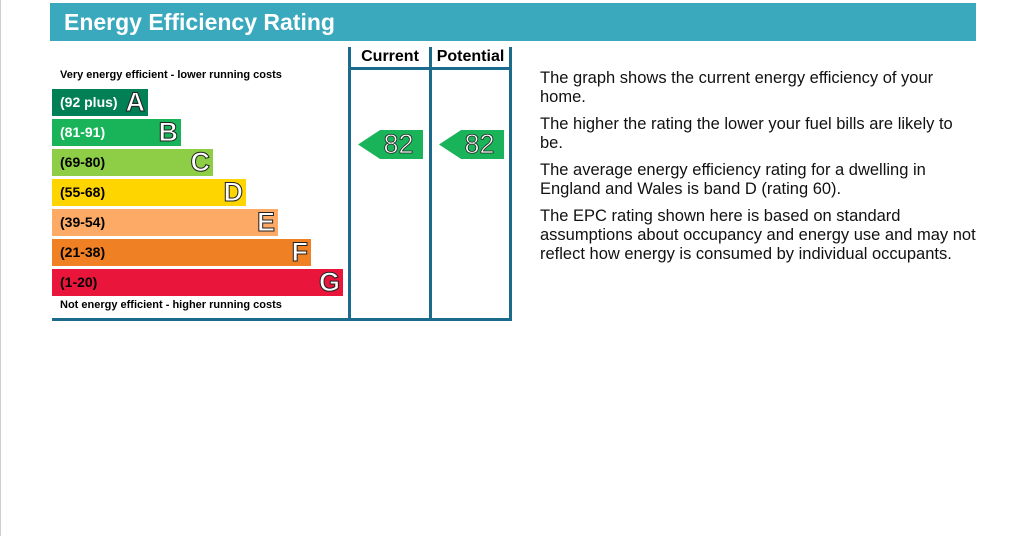  What do you see at coordinates (430, 184) in the screenshot?
I see `column-divider-middle` at bounding box center [430, 184].